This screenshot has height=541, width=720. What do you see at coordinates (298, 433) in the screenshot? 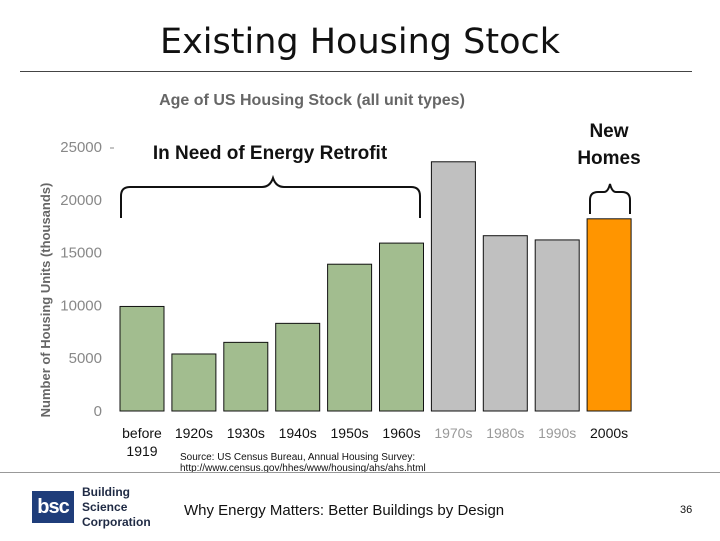
I see `x-tick-label: 1940s` at bounding box center [298, 433].